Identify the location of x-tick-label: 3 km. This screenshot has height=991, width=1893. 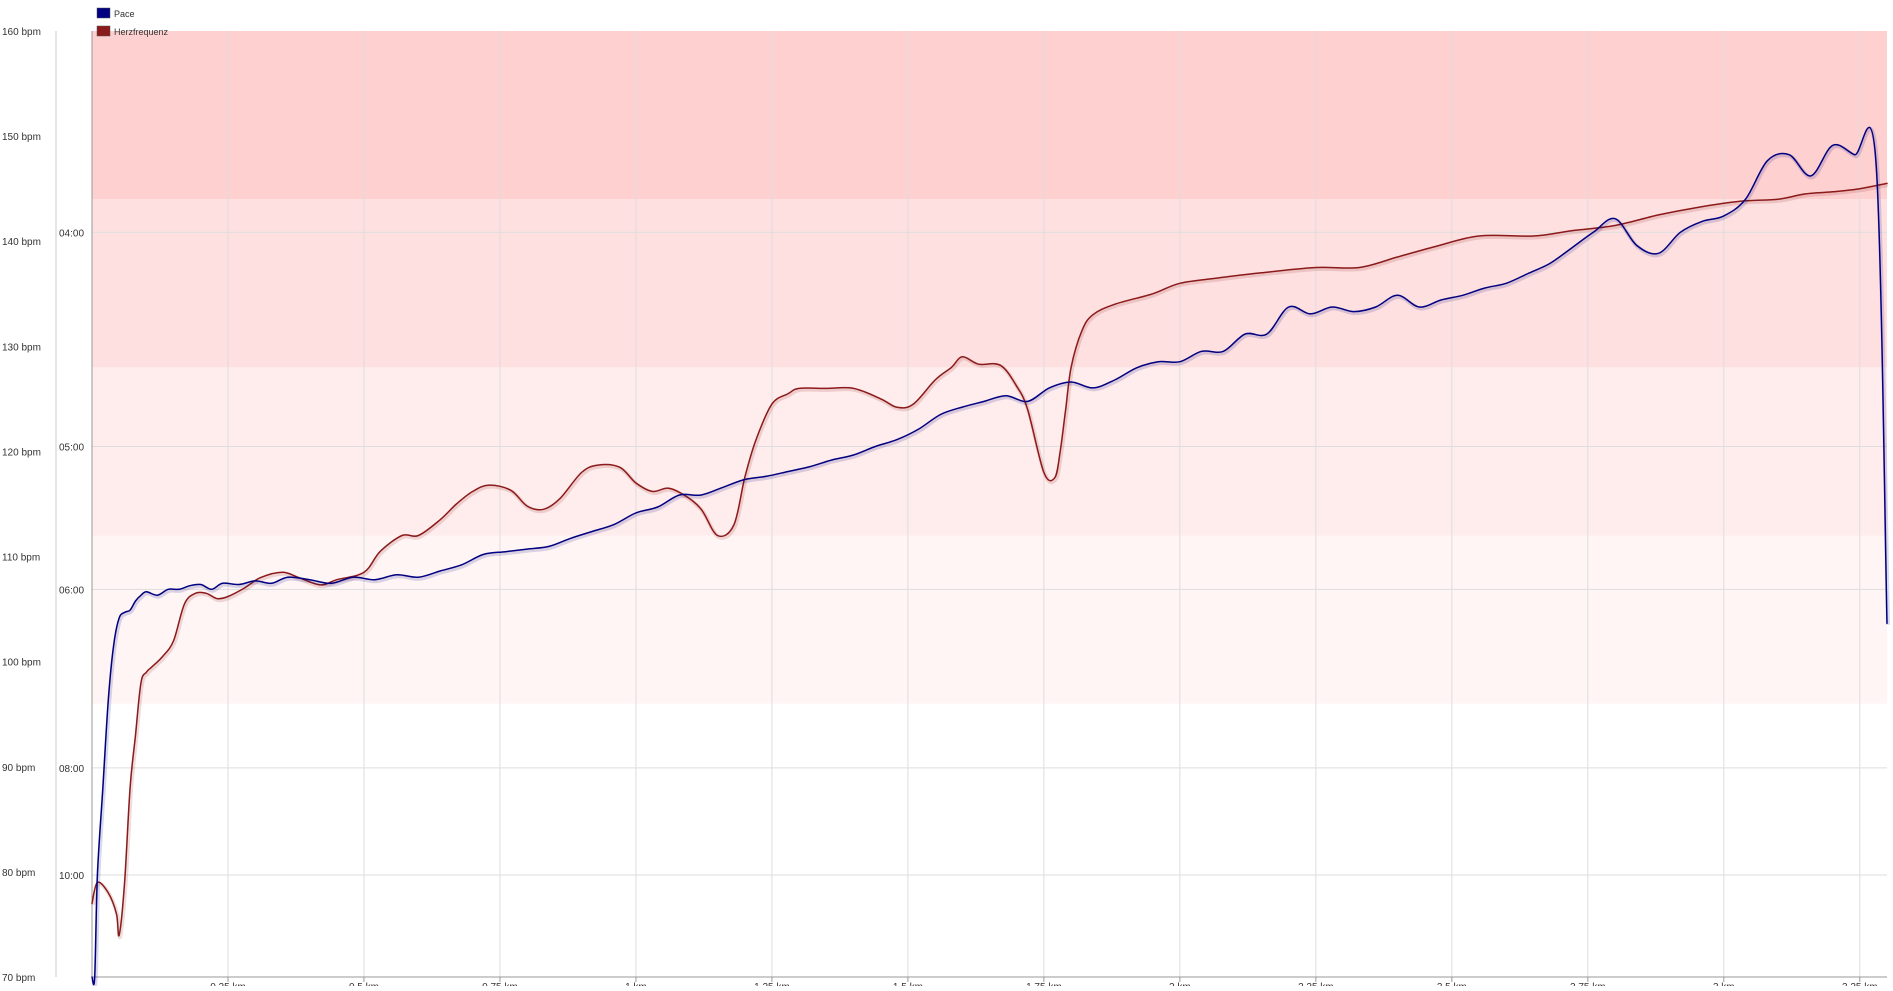
(1724, 984).